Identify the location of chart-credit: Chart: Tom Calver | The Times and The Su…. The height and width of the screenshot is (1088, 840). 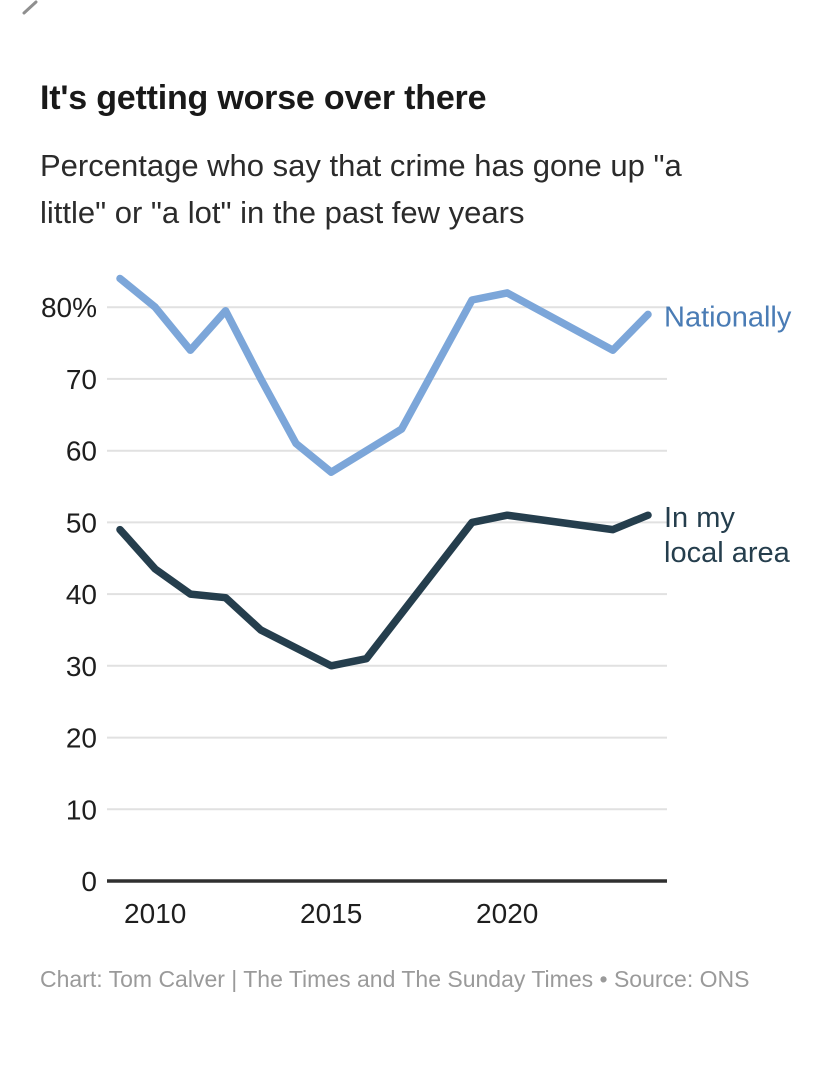
(395, 979).